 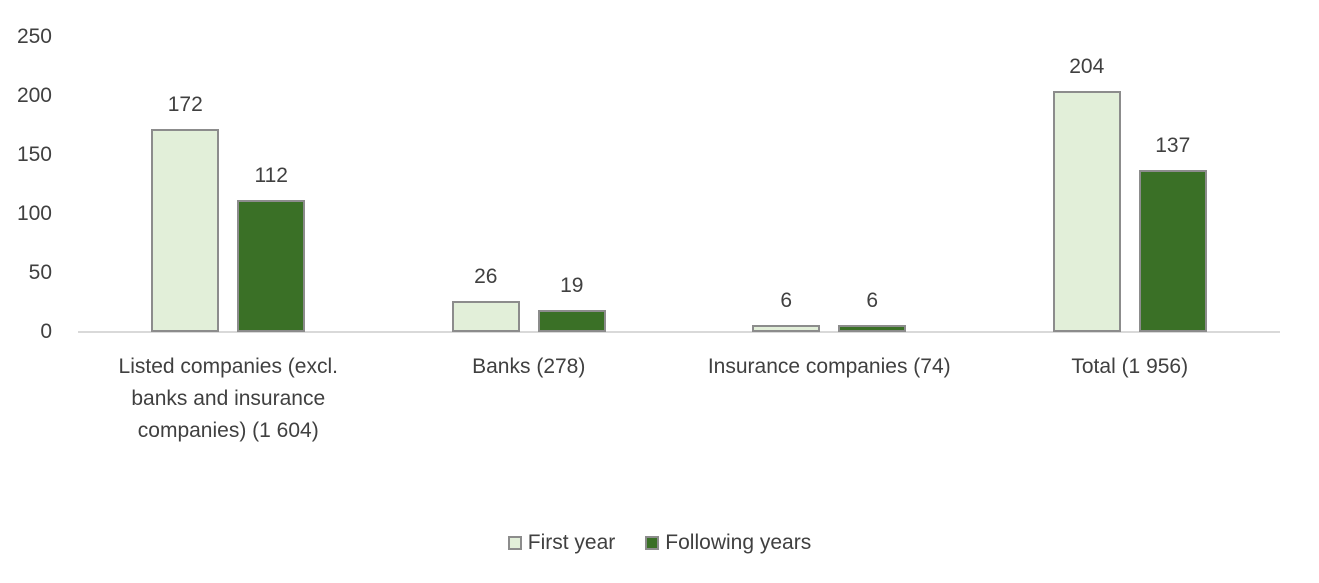 I want to click on legend: First year Following years, so click(x=659, y=543).